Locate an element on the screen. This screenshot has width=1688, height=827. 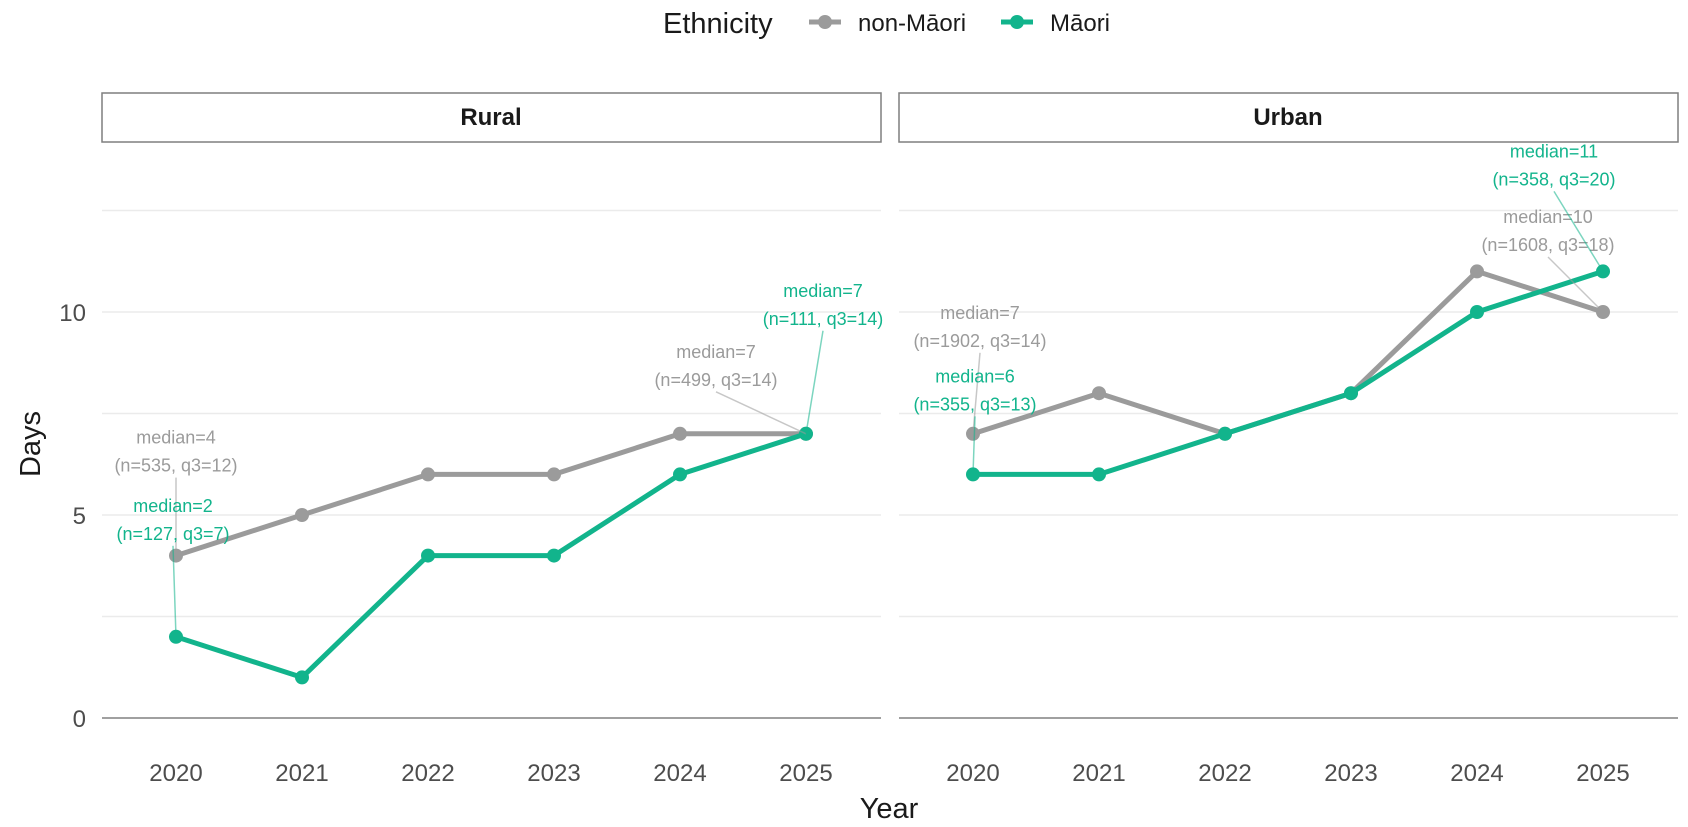
annotation-detail: (n=127, q3=7) is located at coordinates (172, 534).